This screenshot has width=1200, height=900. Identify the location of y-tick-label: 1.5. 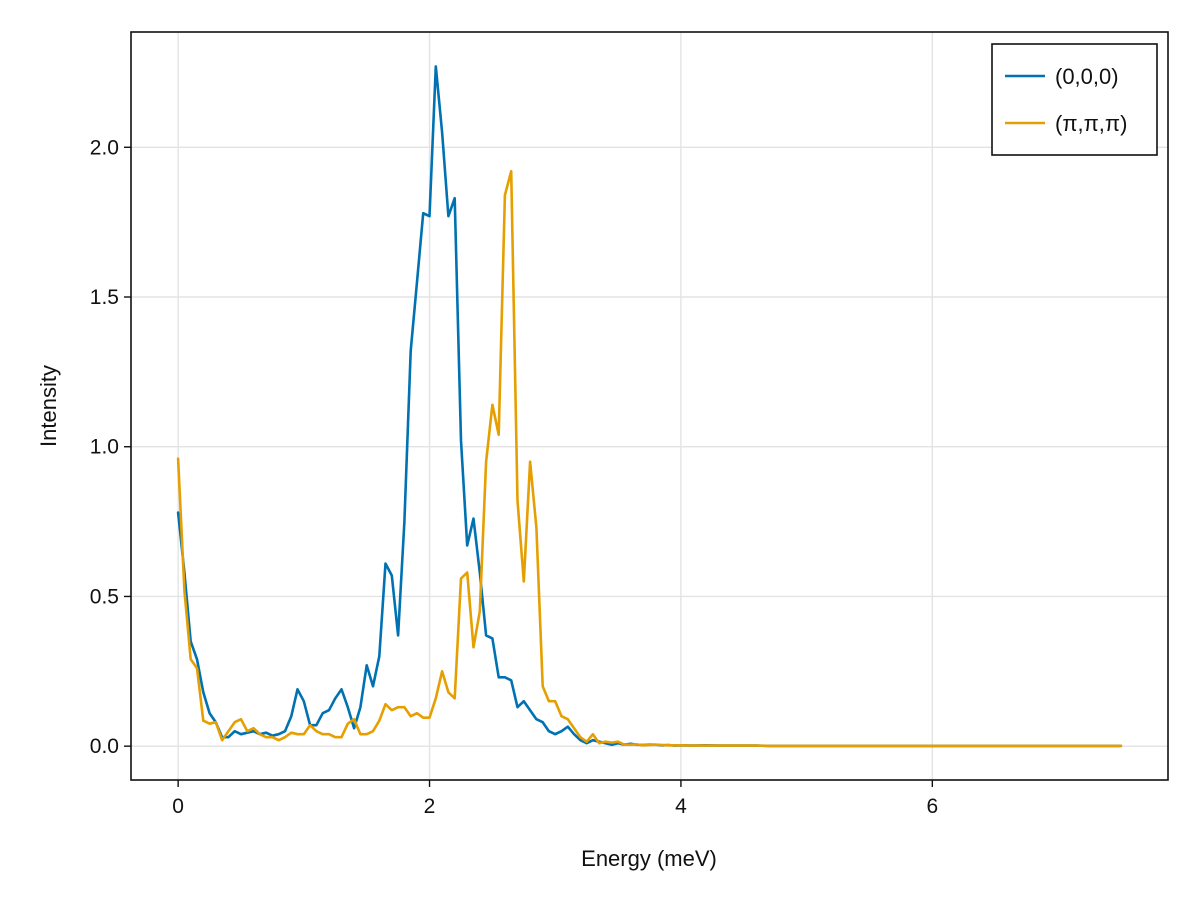
(104, 297).